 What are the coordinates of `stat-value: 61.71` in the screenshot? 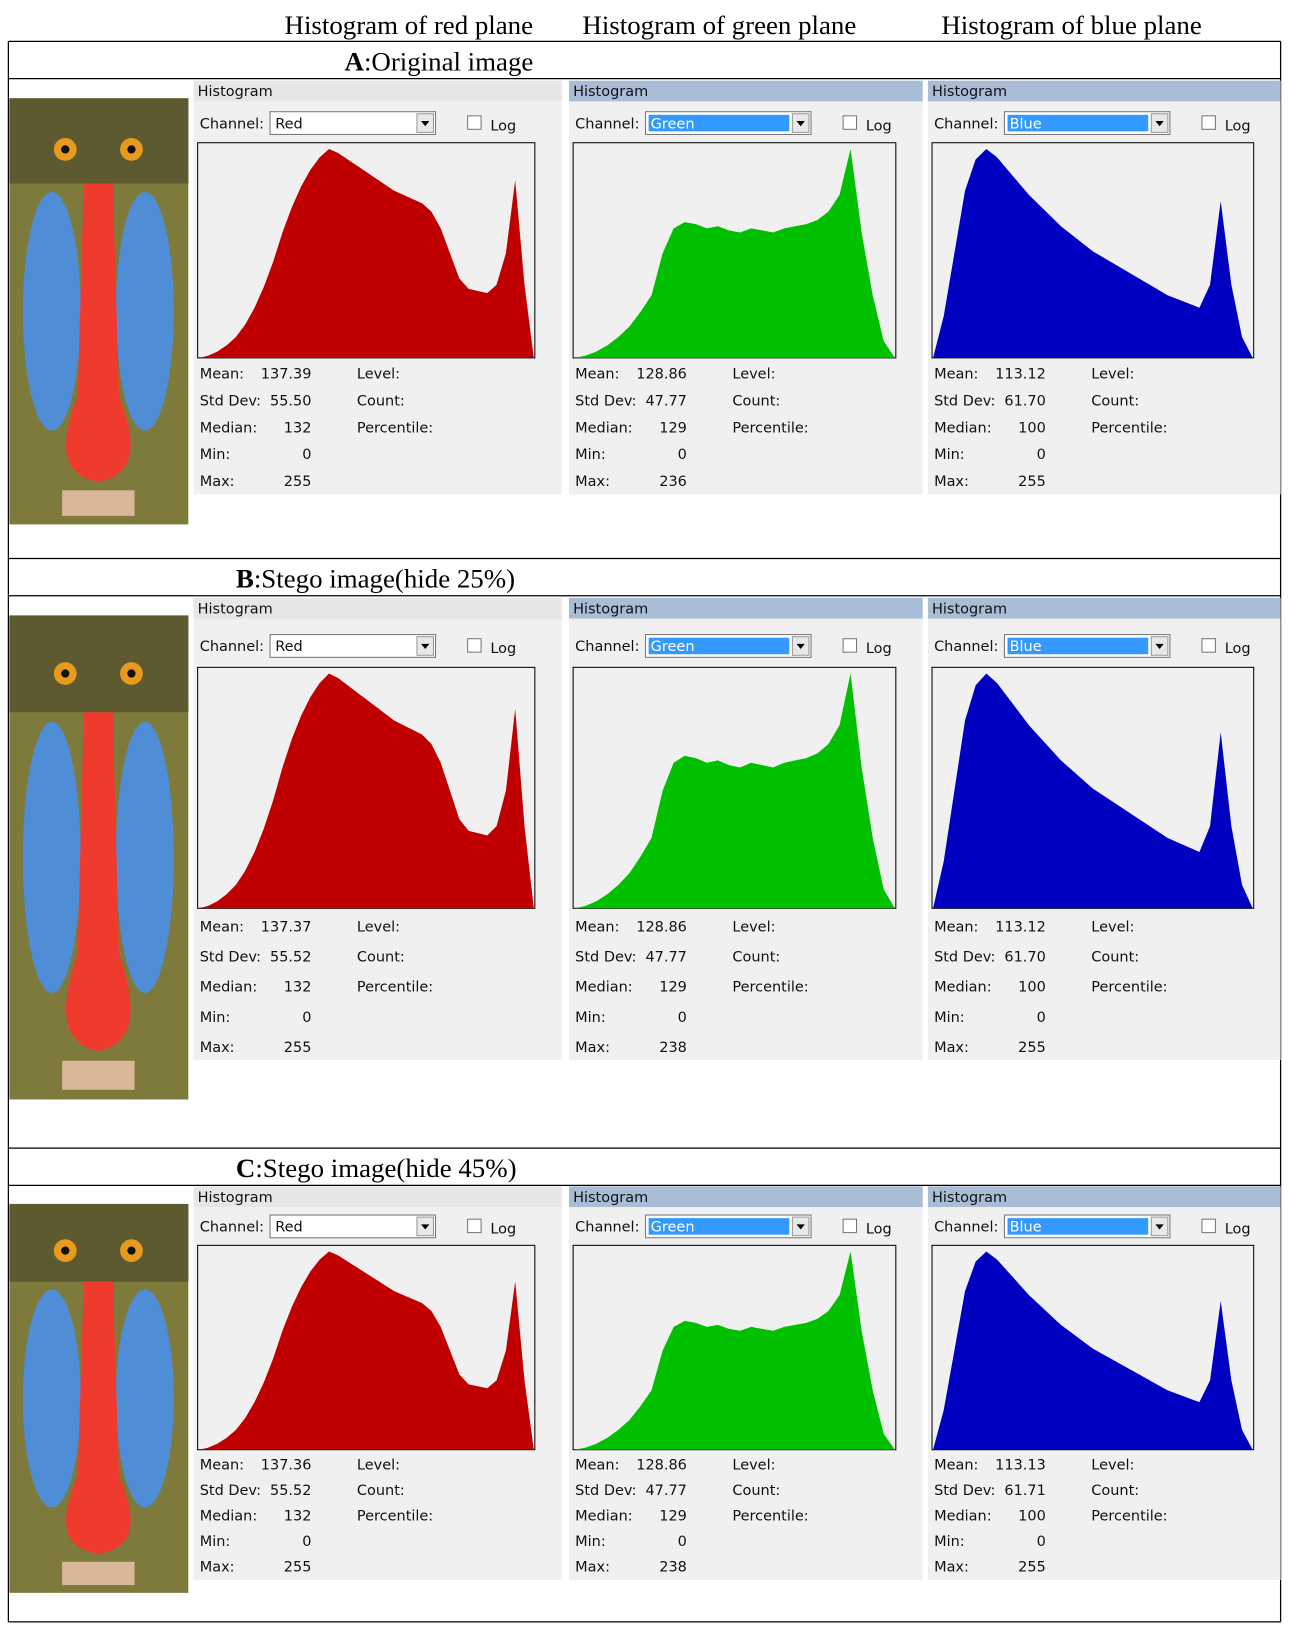 It's located at (1024, 1491).